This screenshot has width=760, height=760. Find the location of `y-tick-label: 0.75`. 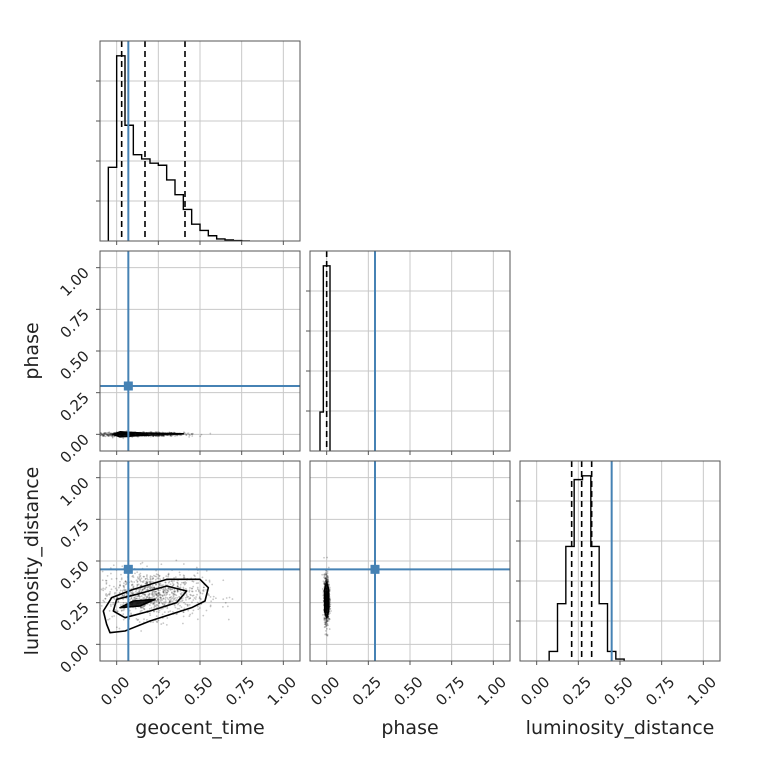

y-tick-label: 0.75 is located at coordinates (74, 533).